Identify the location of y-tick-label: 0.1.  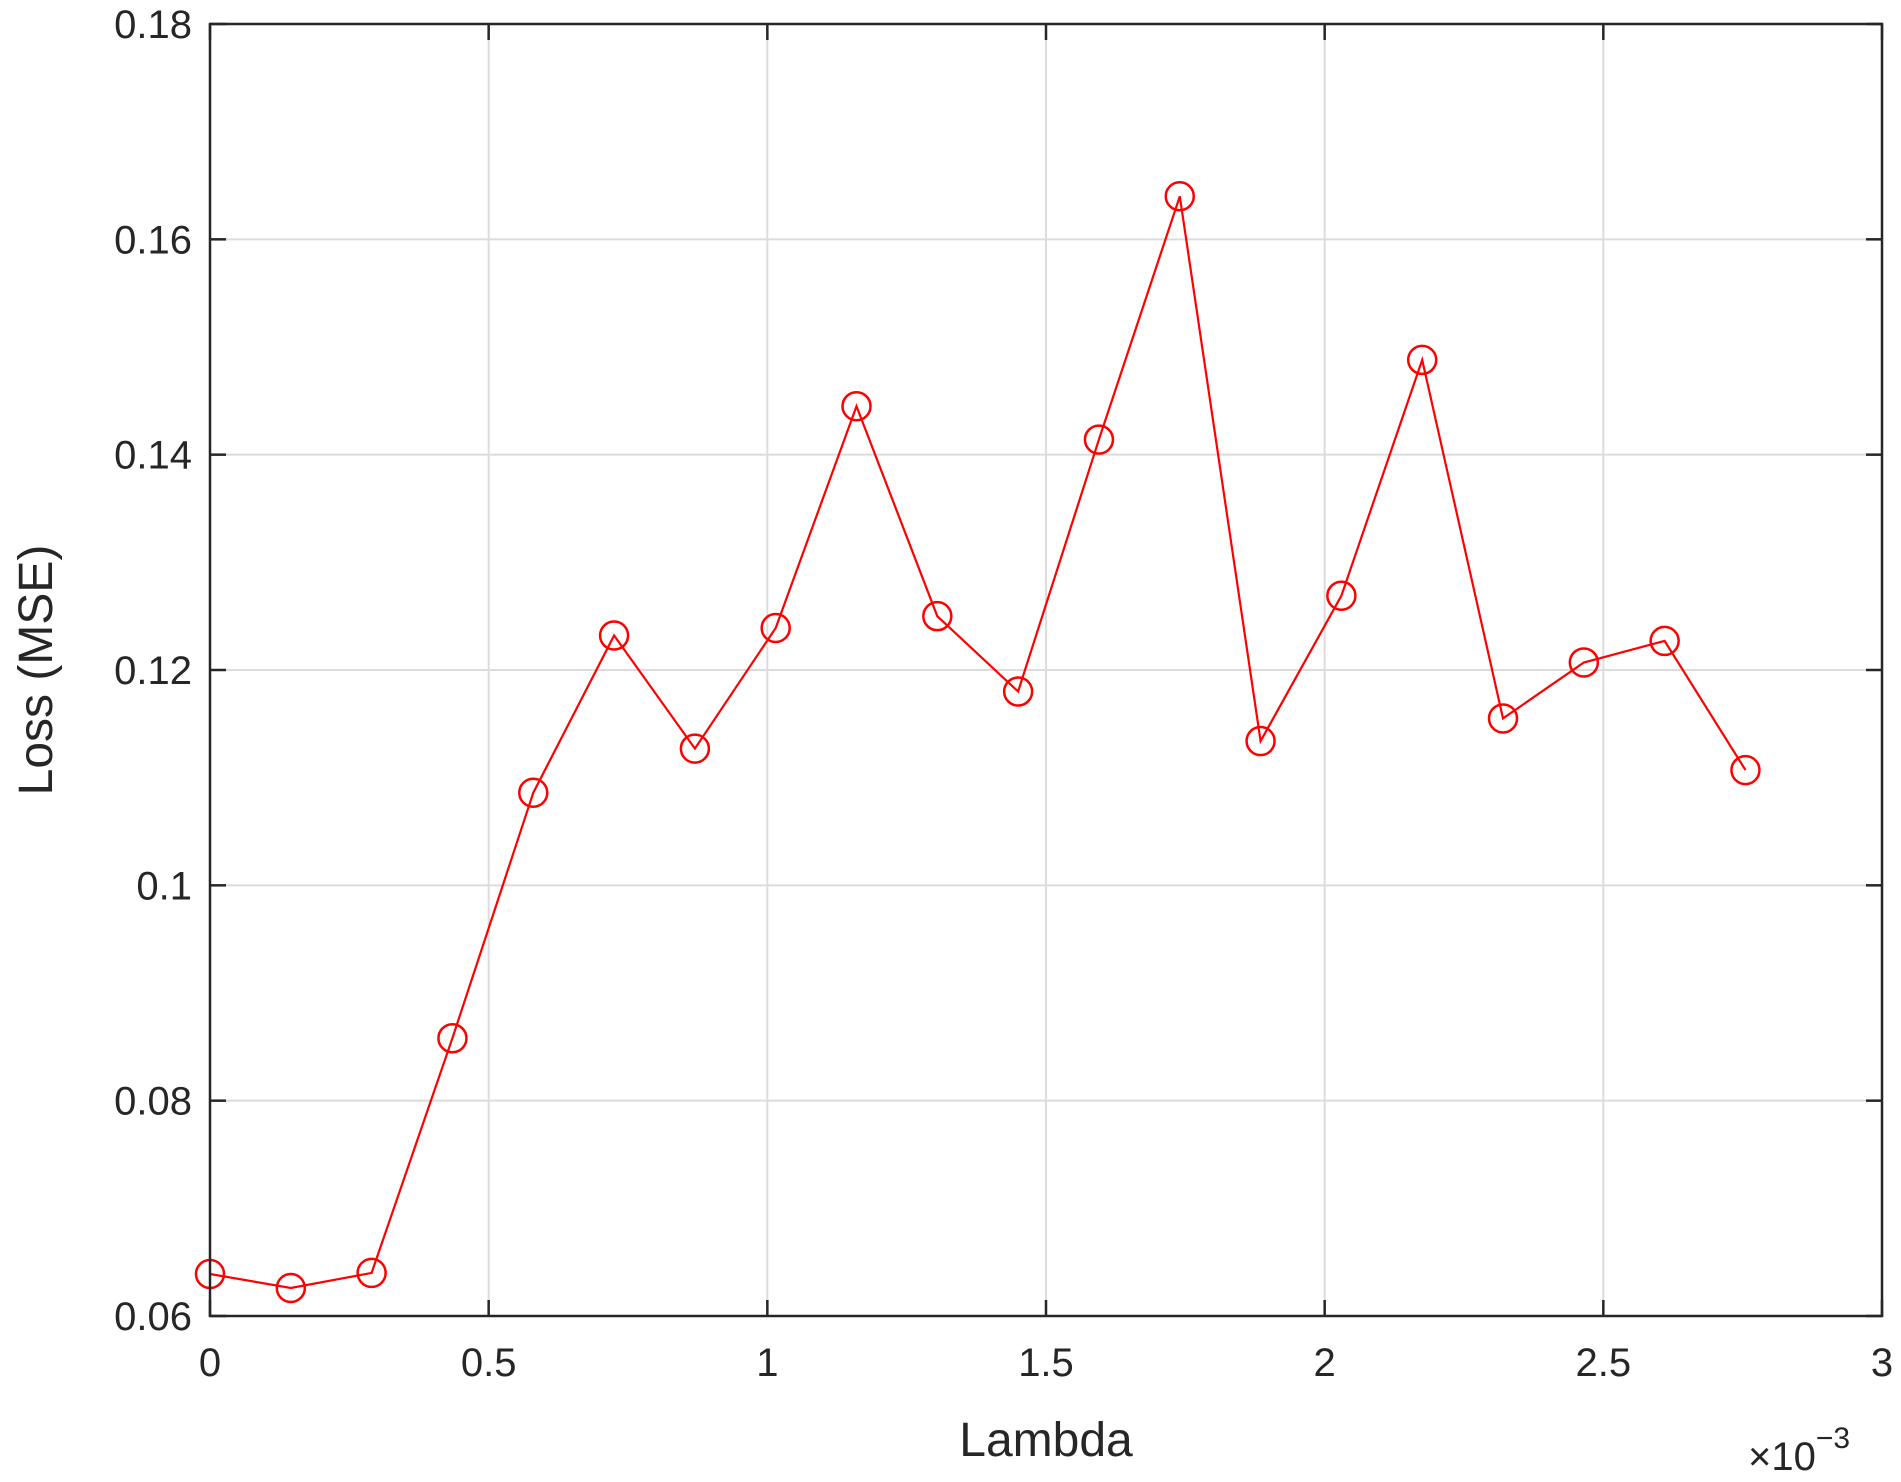
(164, 886).